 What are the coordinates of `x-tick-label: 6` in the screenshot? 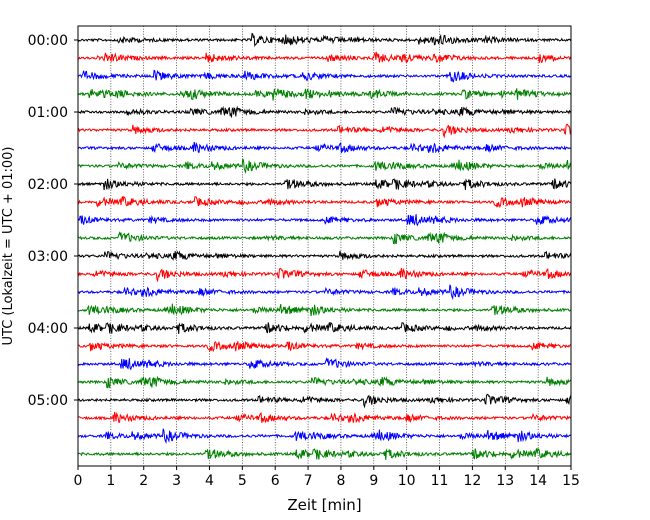 It's located at (275, 481).